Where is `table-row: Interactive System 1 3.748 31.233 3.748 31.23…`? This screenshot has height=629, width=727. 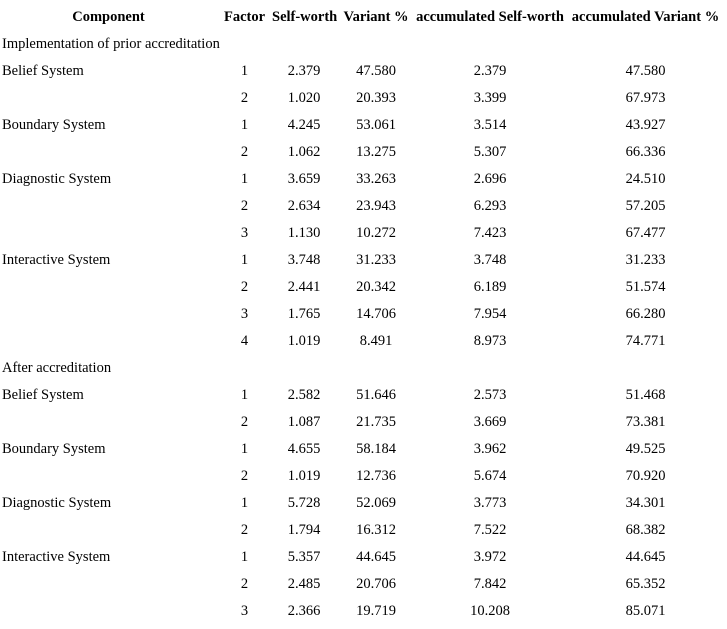 table-row: Interactive System 1 3.748 31.233 3.748 31.23… is located at coordinates (363, 260).